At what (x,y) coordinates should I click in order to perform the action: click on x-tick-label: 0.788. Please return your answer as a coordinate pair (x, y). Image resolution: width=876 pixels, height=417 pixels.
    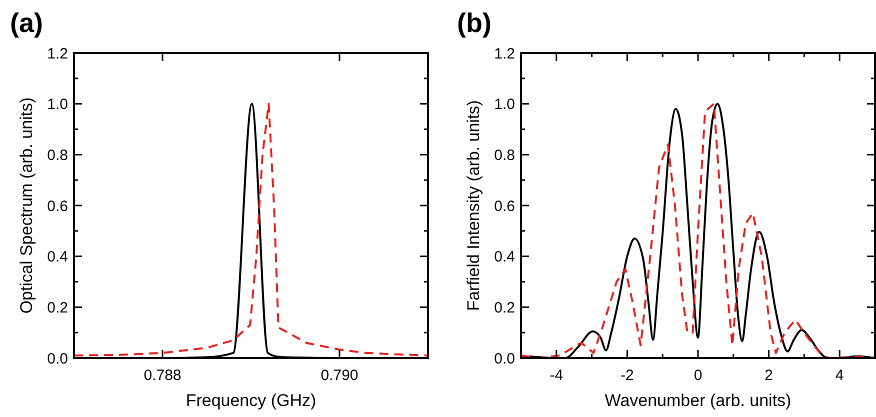
    Looking at the image, I should click on (163, 375).